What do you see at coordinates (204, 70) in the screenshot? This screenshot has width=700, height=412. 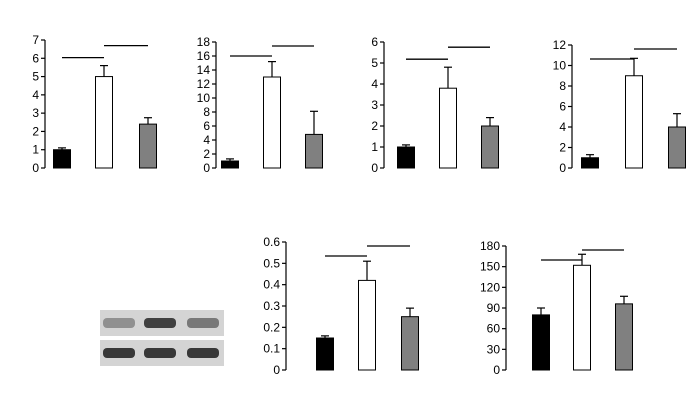 I see `y-tick-label: 14` at bounding box center [204, 70].